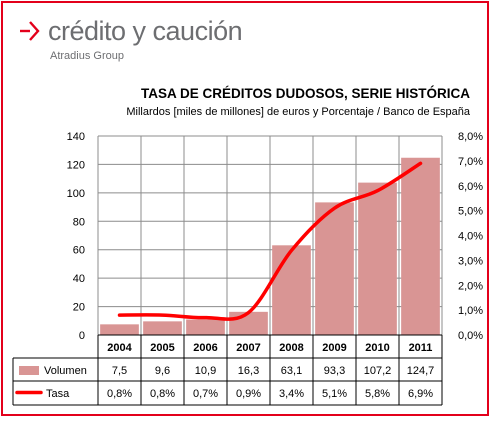 Image resolution: width=494 pixels, height=422 pixels. I want to click on y-left-tick-label: 80, so click(79, 222).